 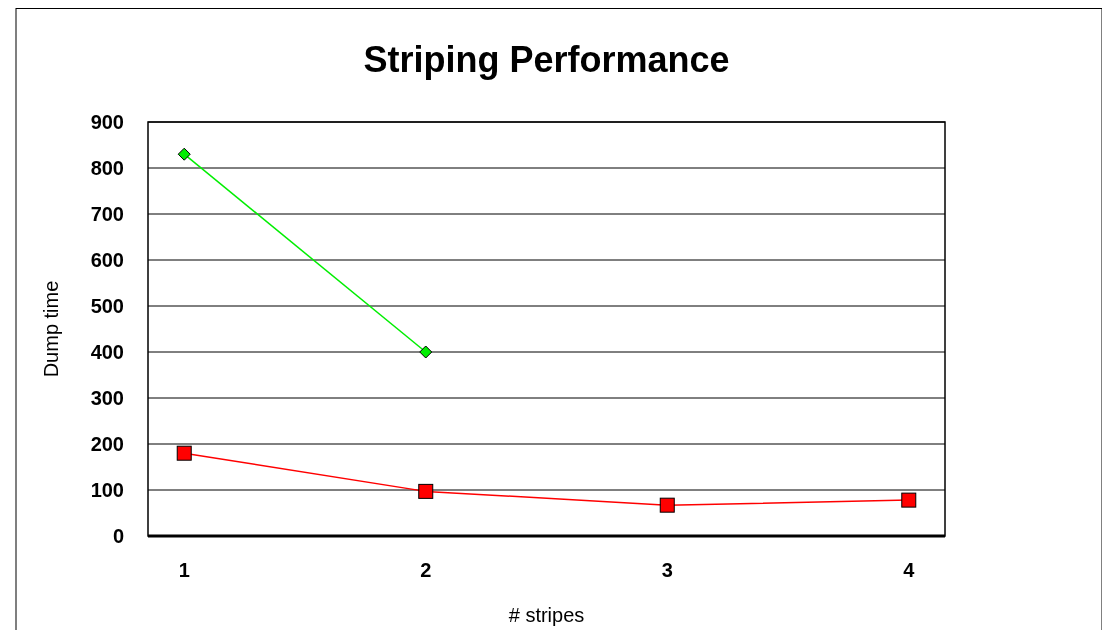 What do you see at coordinates (107, 444) in the screenshot?
I see `y-tick-label: 200` at bounding box center [107, 444].